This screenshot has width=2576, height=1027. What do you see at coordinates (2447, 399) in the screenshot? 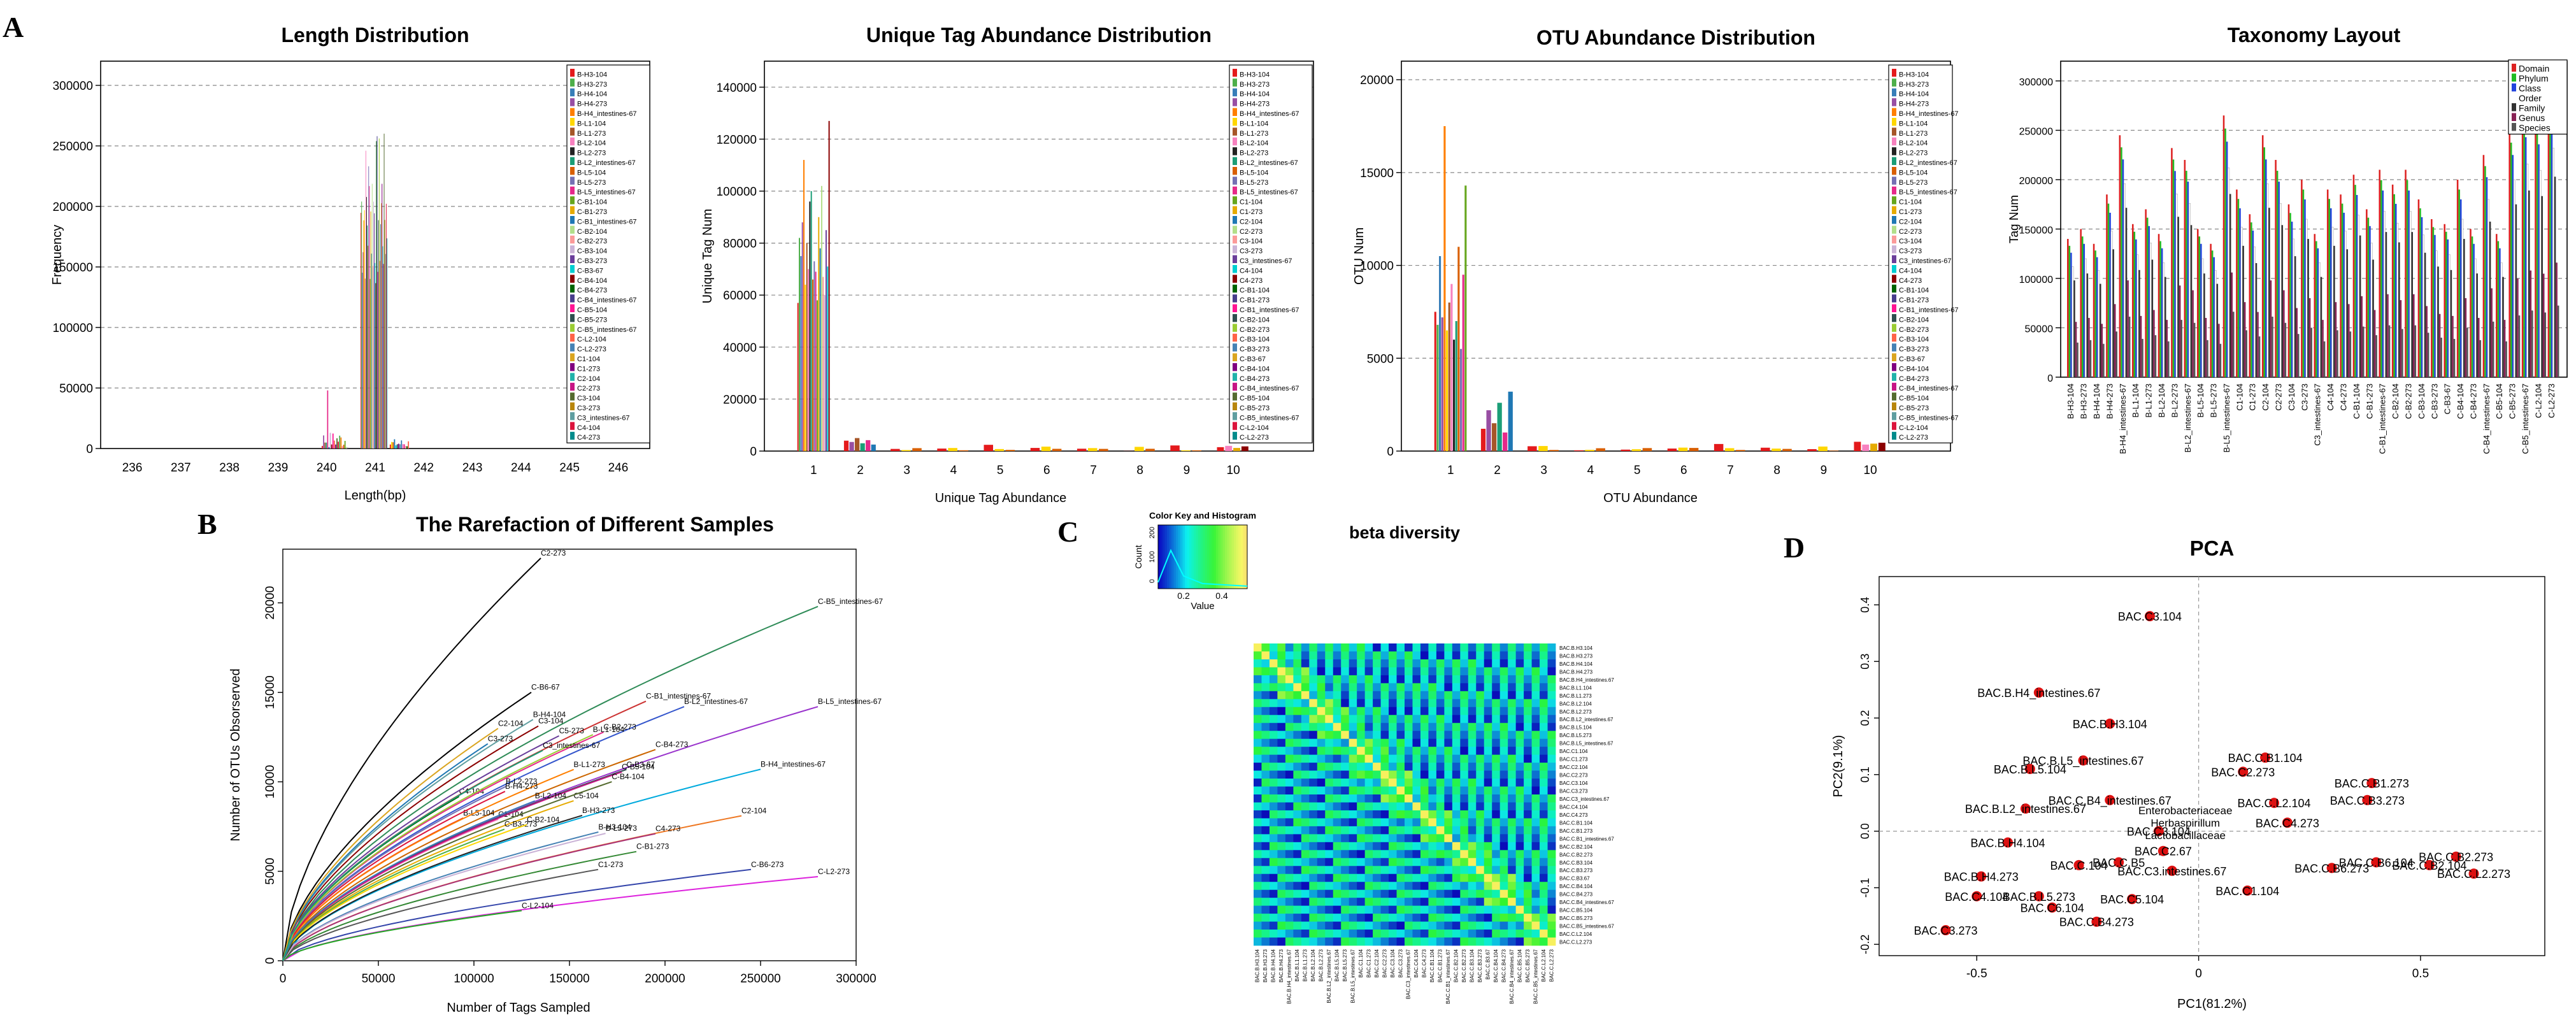
I see `tax-xtick-label: C-B3-67` at bounding box center [2447, 399].